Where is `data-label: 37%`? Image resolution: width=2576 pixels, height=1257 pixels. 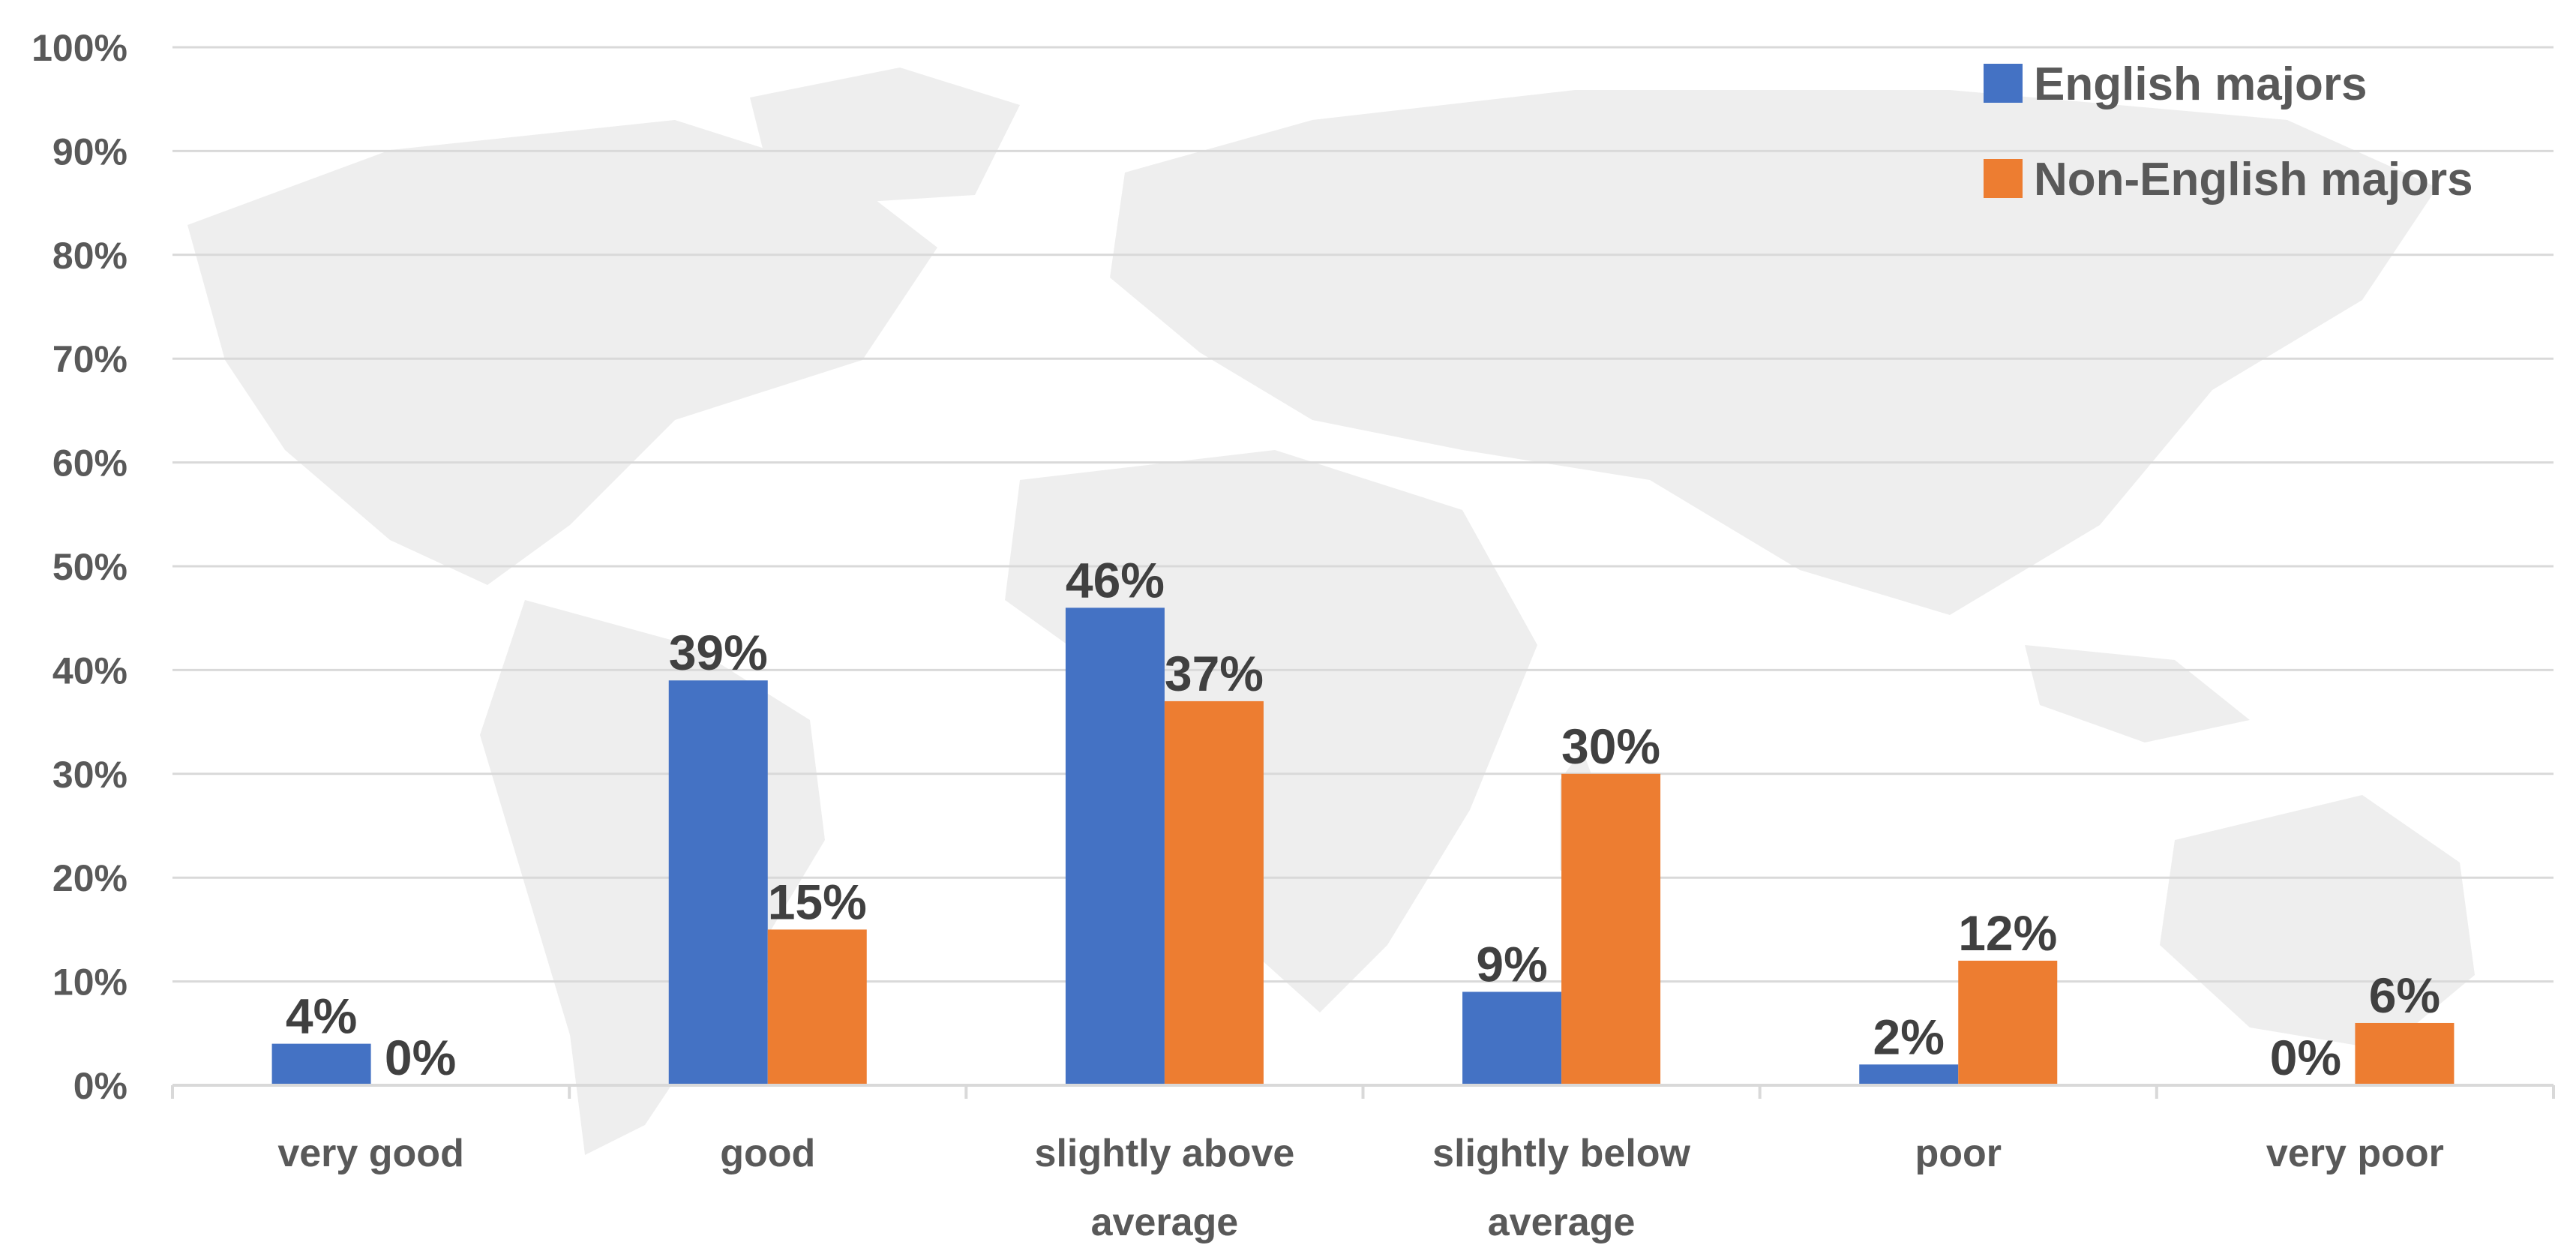
data-label: 37% is located at coordinates (1215, 673).